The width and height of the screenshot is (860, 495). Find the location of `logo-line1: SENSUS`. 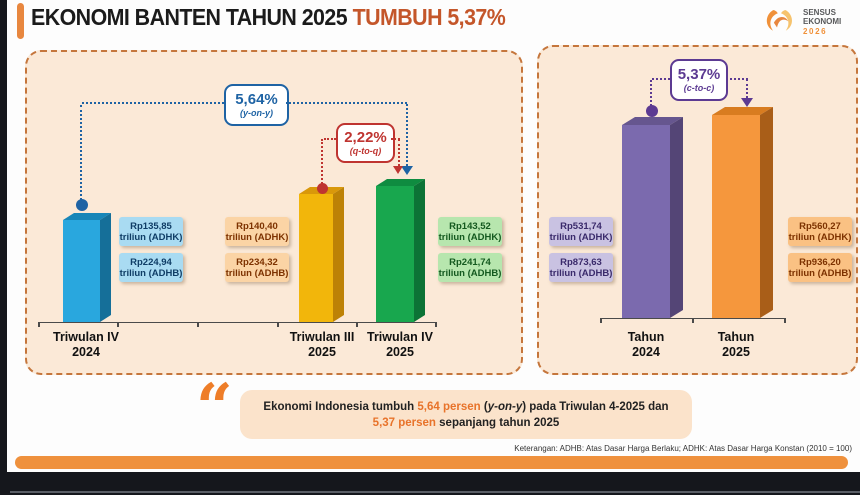

logo-line1: SENSUS is located at coordinates (819, 12).